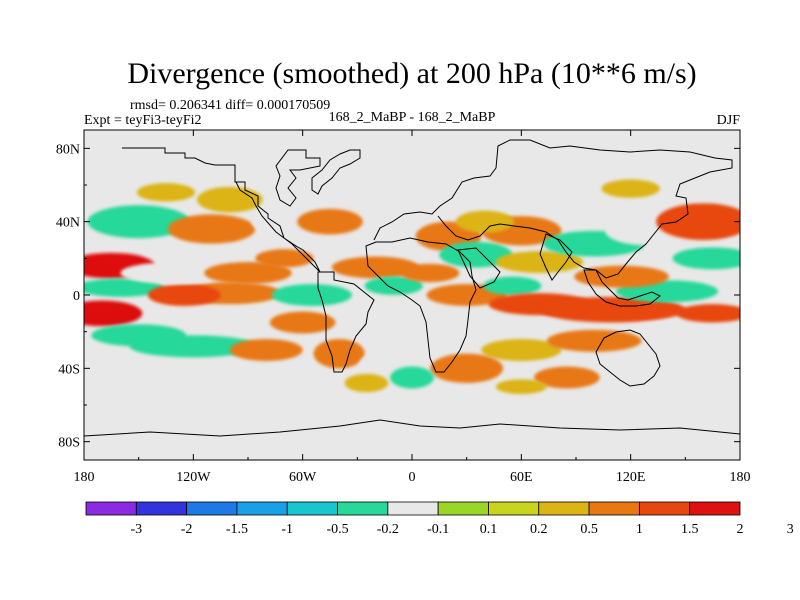  I want to click on y-tick-label-3: 40S, so click(69, 369).